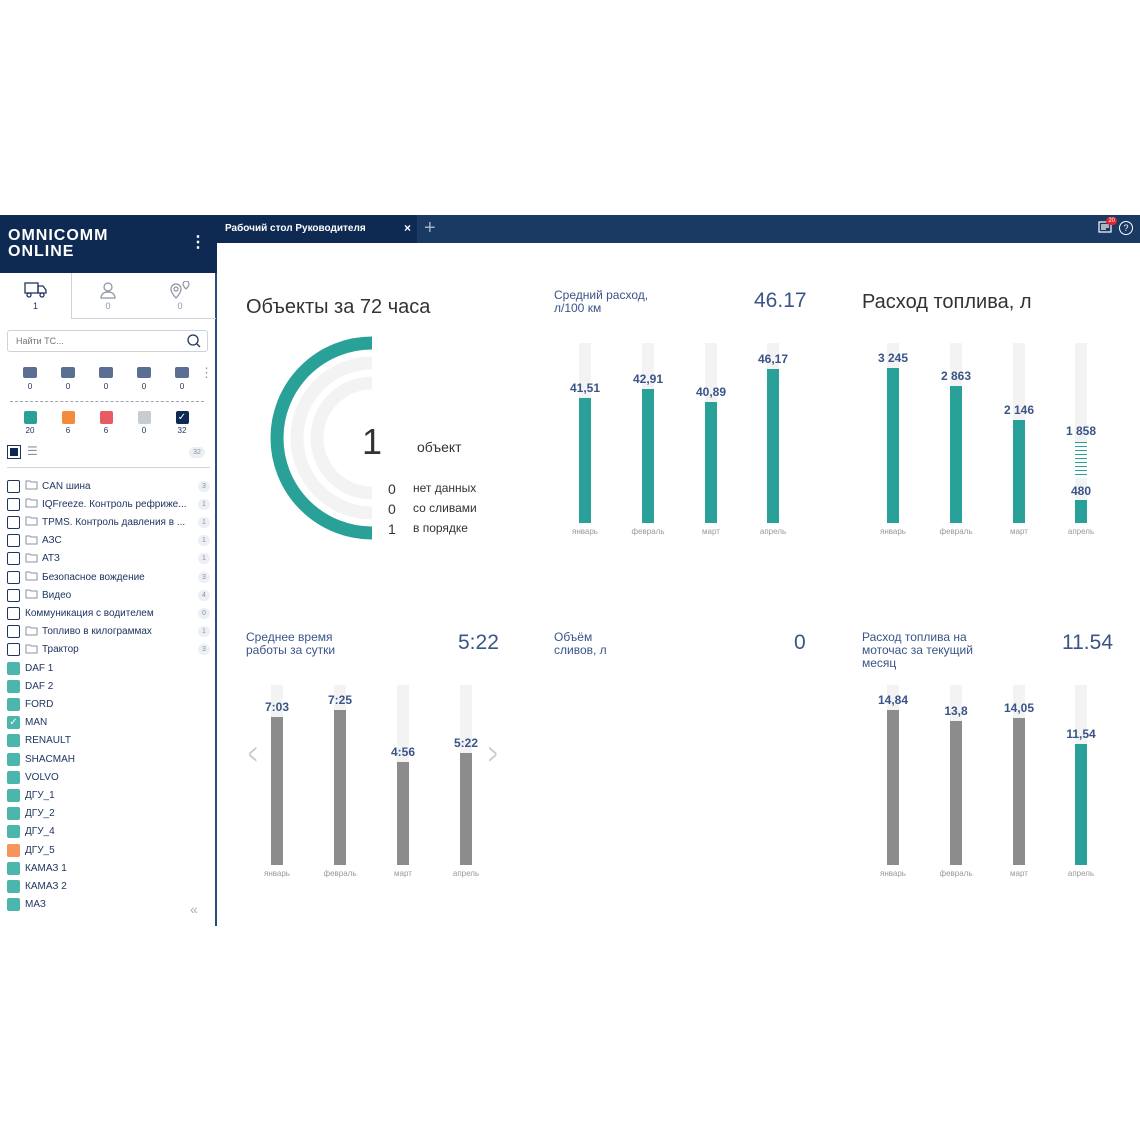 Image resolution: width=1140 pixels, height=1140 pixels. What do you see at coordinates (108, 504) in the screenshot?
I see `group-item: IQFreeze. Контроль рефриже... 1` at bounding box center [108, 504].